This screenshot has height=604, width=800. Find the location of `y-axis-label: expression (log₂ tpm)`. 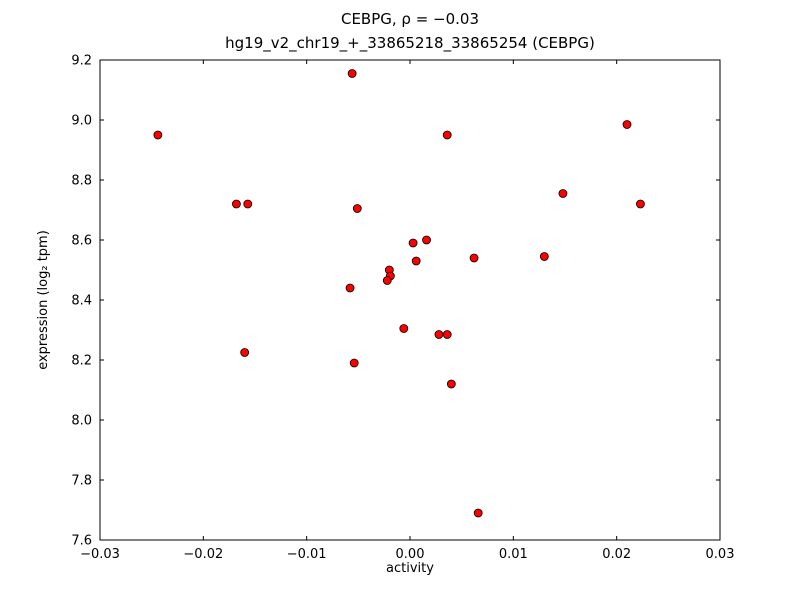

y-axis-label: expression (log₂ tpm) is located at coordinates (43, 300).